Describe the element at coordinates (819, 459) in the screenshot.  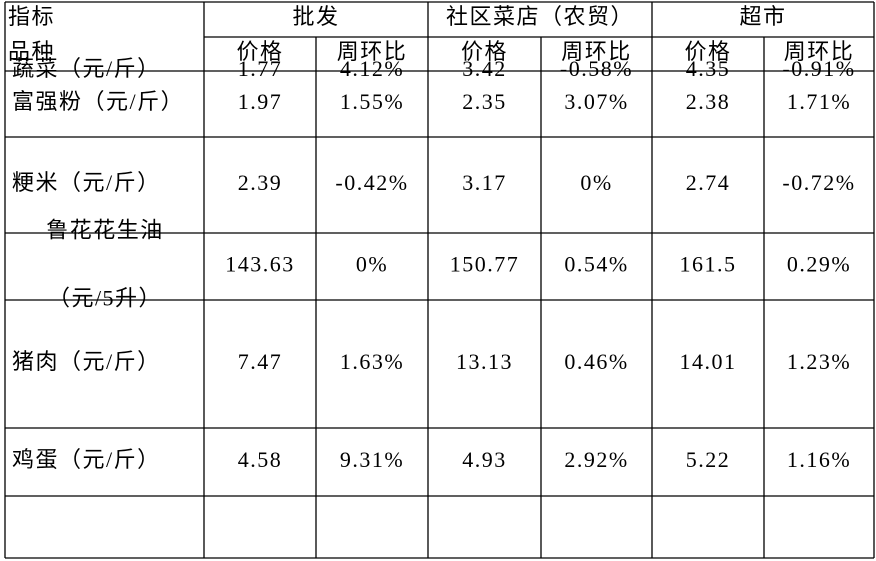
I see `cell: 1.16%` at that location.